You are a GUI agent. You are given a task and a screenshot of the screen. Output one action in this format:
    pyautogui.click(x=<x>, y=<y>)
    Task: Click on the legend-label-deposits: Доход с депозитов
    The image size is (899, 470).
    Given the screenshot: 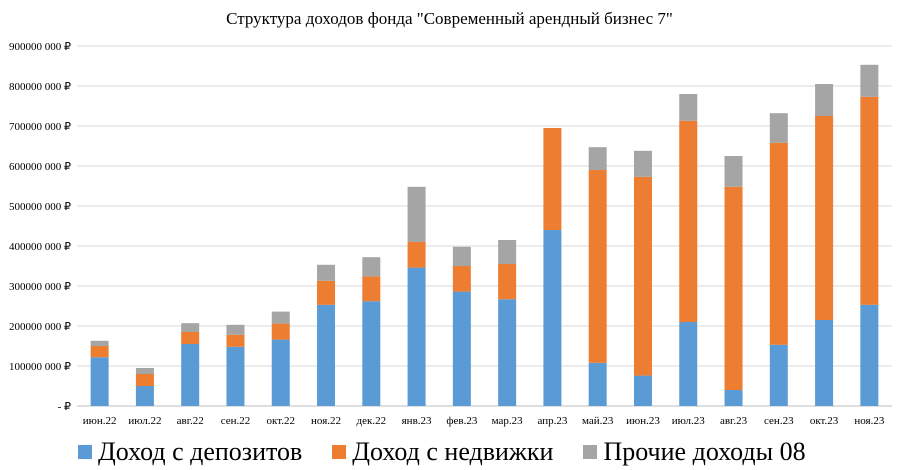 What is the action you would take?
    pyautogui.click(x=200, y=451)
    